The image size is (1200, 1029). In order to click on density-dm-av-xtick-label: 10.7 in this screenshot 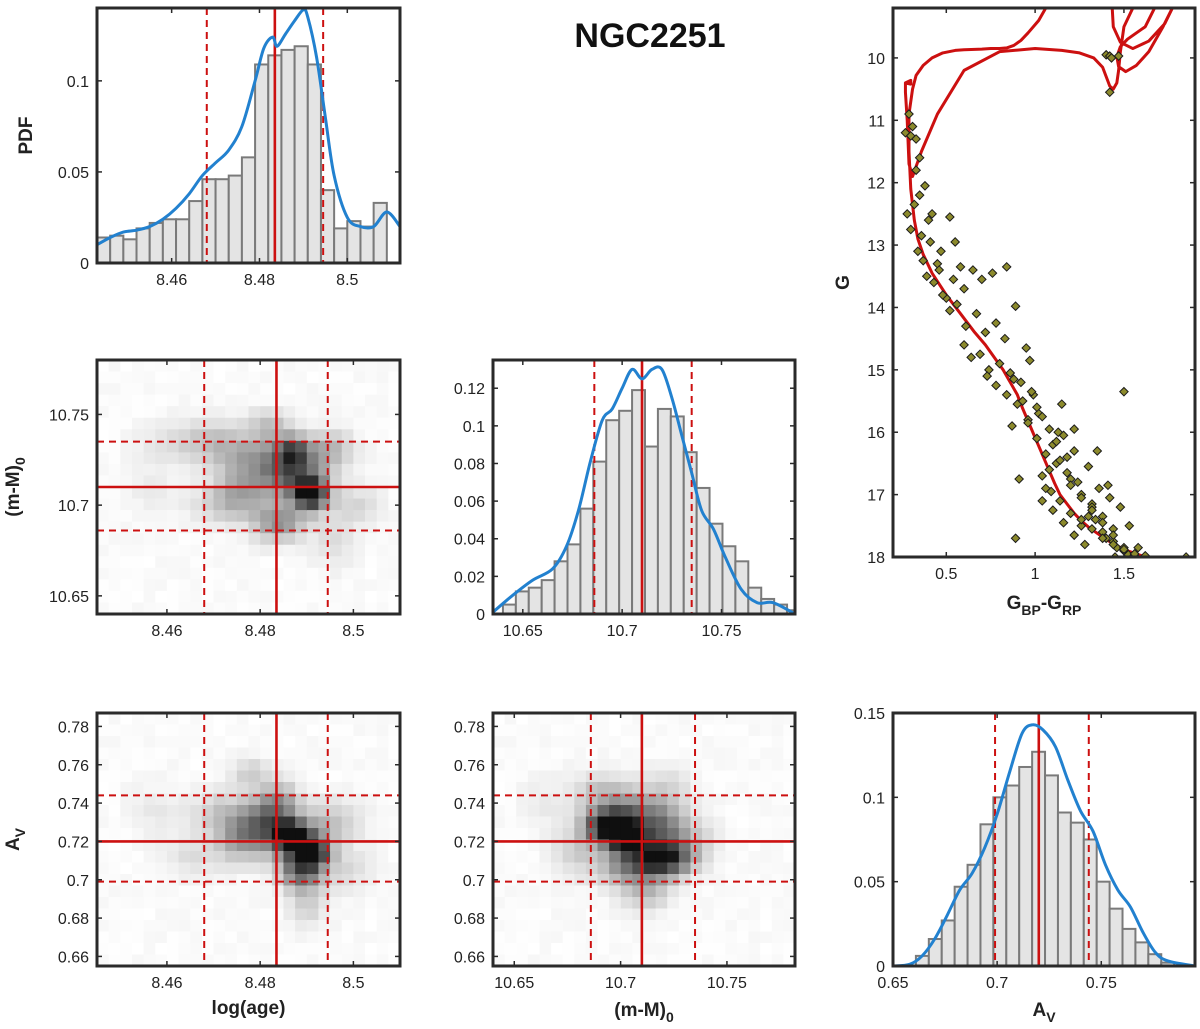, I will do `click(620, 983)`.